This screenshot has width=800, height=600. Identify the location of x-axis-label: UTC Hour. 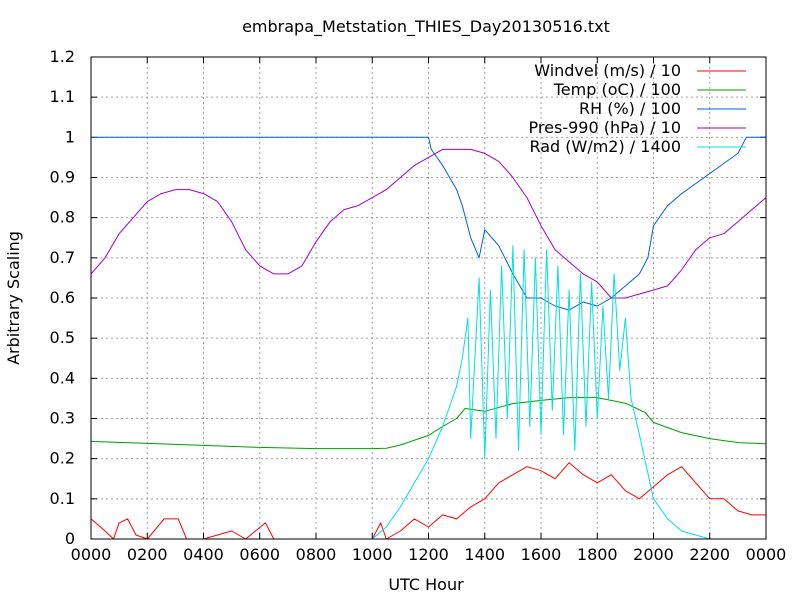
(426, 584).